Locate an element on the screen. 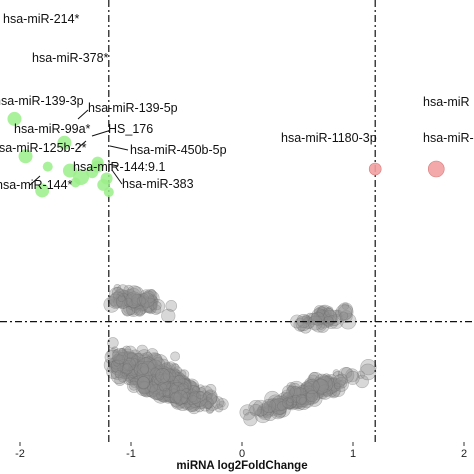 This screenshot has height=474, width=474. down-point is located at coordinates (64, 142).